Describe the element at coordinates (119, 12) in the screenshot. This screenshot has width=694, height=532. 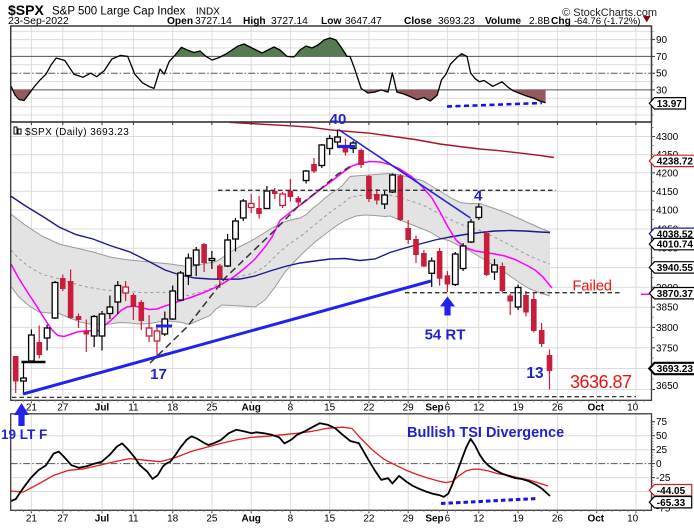
I see `svg-text: S&P 500 Large Cap Index` at that location.